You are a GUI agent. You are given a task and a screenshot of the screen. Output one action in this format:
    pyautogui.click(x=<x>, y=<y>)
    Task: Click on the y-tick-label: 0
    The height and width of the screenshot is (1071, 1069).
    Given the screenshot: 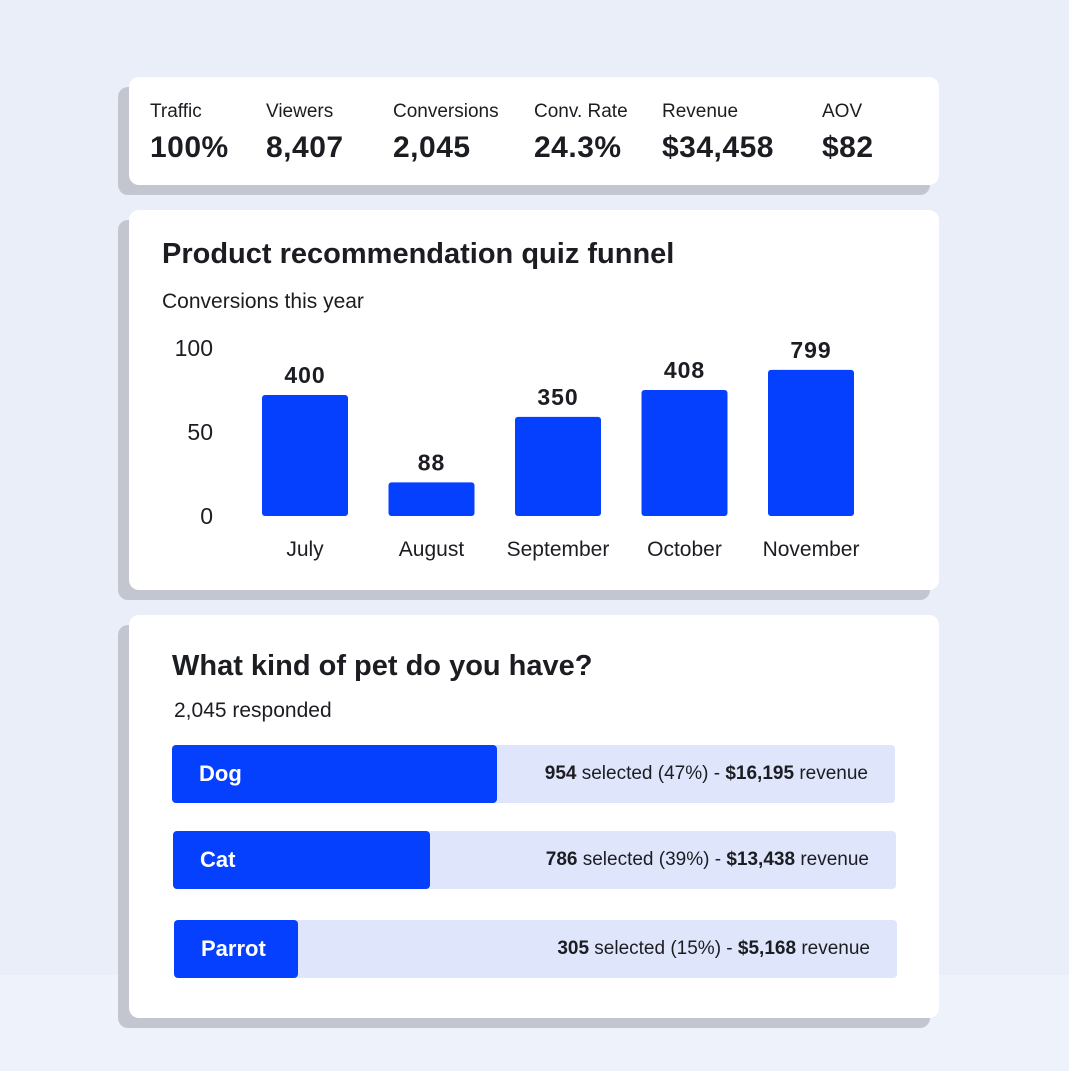 What is the action you would take?
    pyautogui.click(x=206, y=516)
    